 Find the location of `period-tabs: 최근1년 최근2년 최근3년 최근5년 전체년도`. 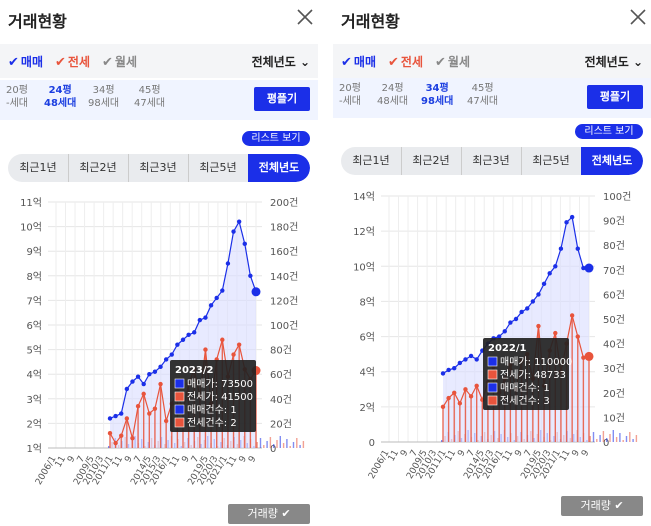

period-tabs: 최근1년 최근2년 최근3년 최근5년 전체년도 is located at coordinates (159, 168).